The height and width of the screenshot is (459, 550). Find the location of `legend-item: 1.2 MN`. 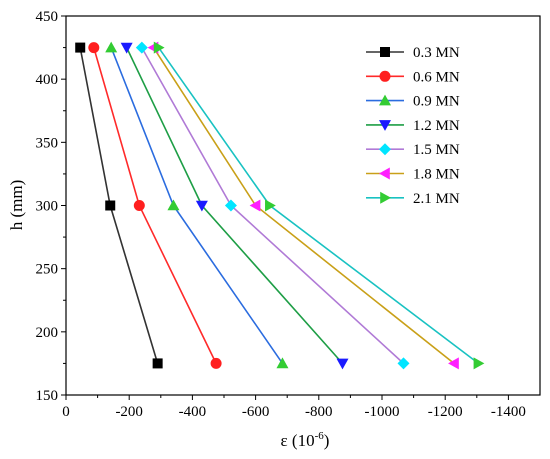

legend-item: 1.2 MN is located at coordinates (413, 126).